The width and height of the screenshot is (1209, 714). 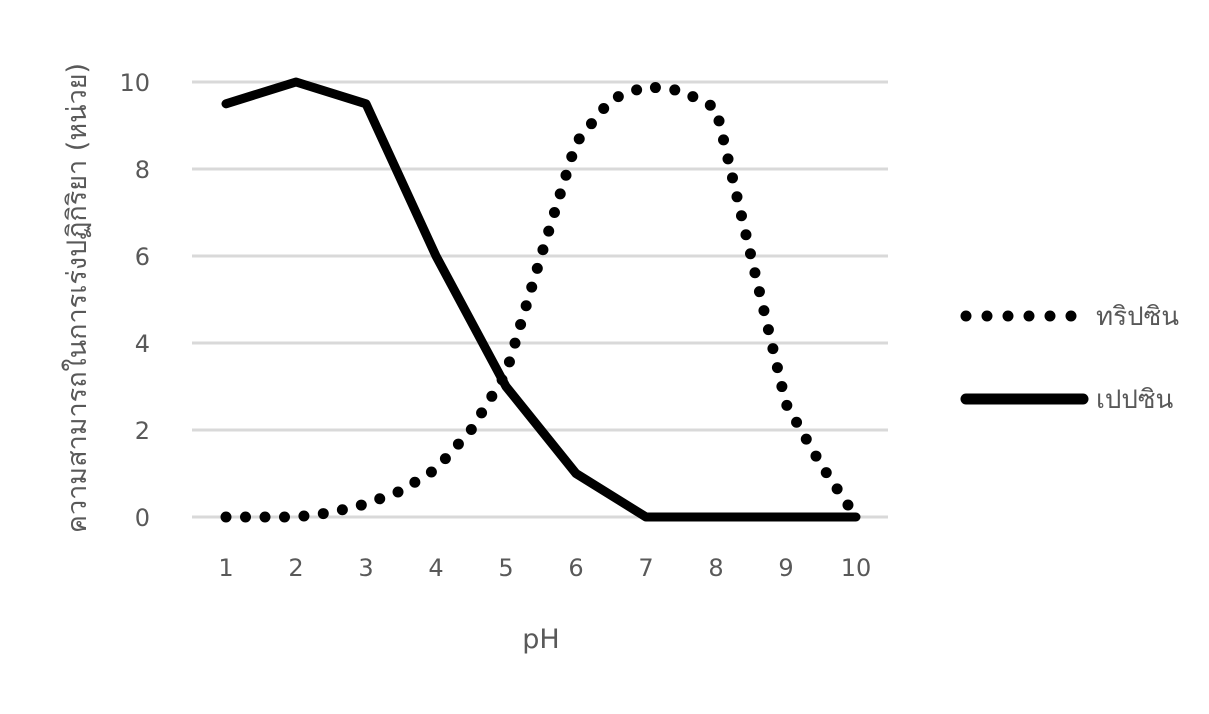 What do you see at coordinates (540, 639) in the screenshot?
I see `x-axis-label: pH` at bounding box center [540, 639].